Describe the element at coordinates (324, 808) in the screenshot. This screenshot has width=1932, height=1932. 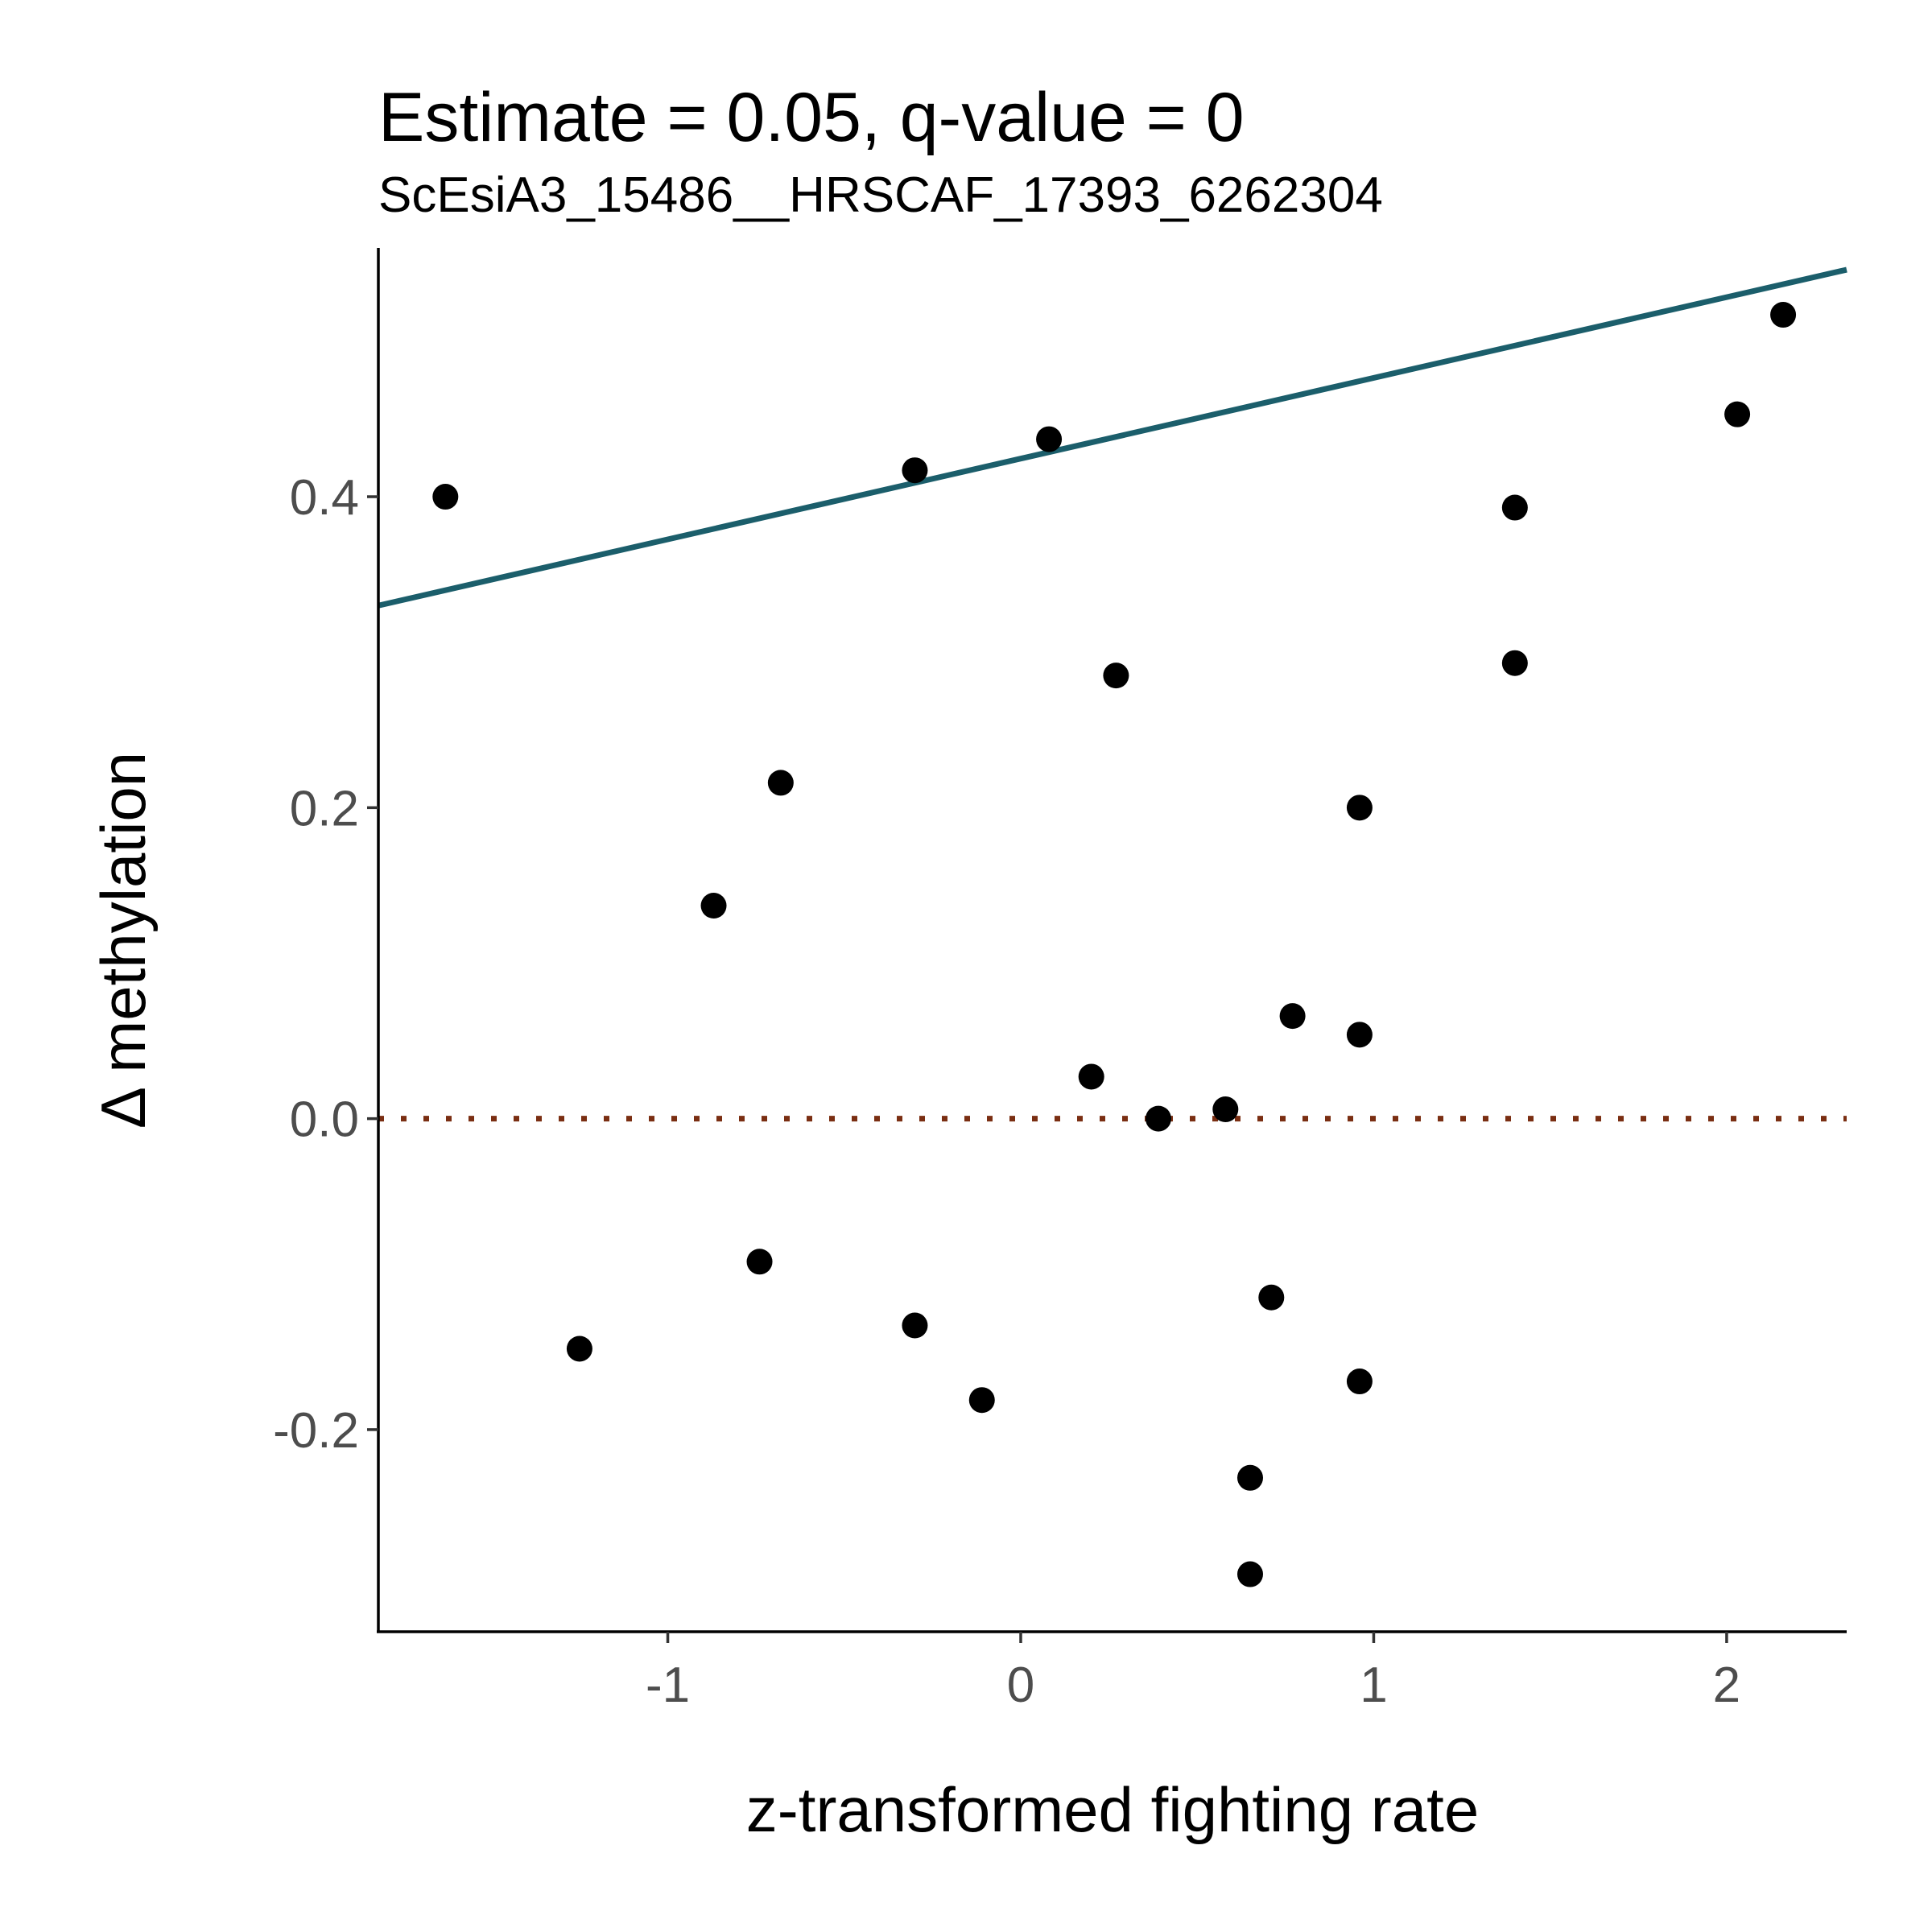
I see `y-tick-label: 0.2` at that location.